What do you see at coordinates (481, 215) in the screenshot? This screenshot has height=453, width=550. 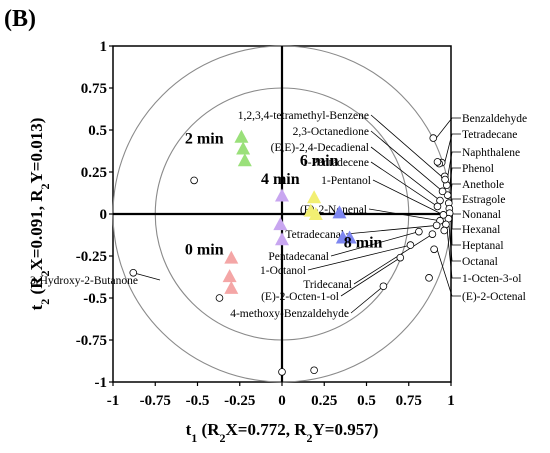 I see `variable-label: Nonanal` at bounding box center [481, 215].